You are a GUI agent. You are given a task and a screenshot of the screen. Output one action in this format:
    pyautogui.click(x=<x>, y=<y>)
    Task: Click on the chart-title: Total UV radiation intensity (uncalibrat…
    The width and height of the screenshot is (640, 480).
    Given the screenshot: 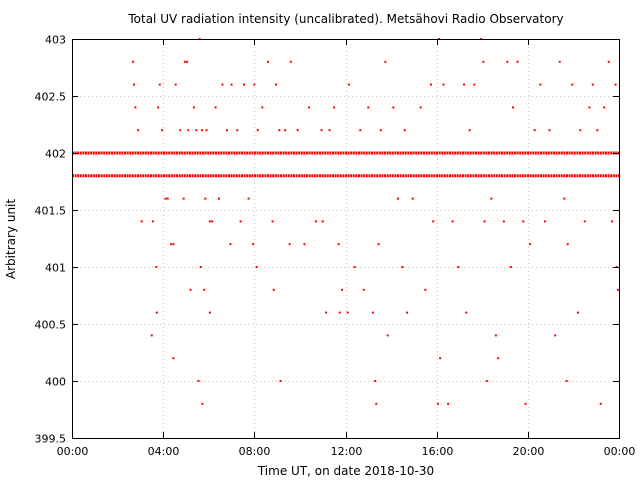 What is the action you would take?
    pyautogui.click(x=345, y=19)
    